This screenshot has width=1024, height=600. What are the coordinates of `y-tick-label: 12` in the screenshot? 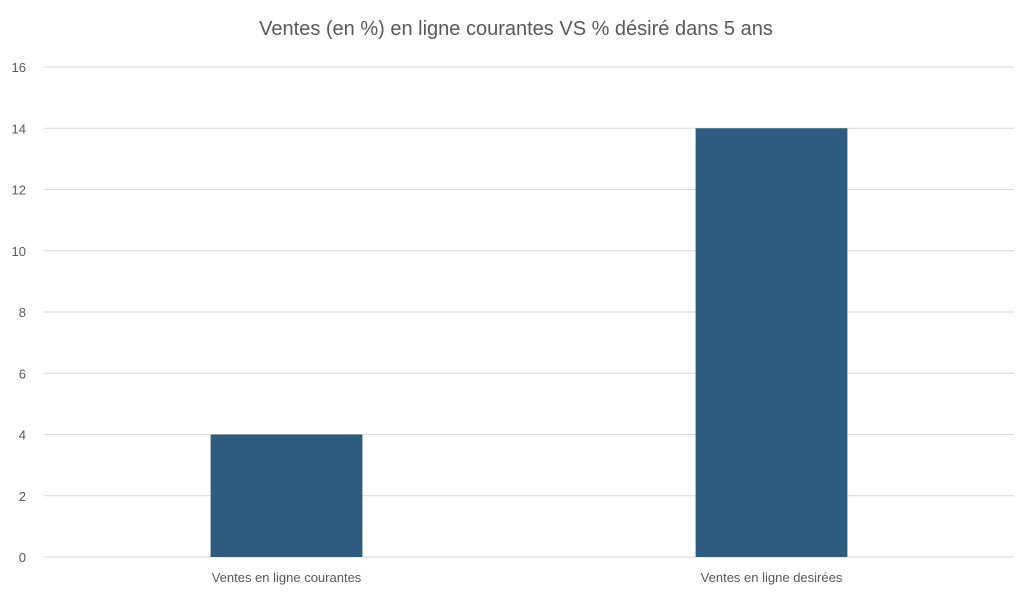 It's located at (19, 190).